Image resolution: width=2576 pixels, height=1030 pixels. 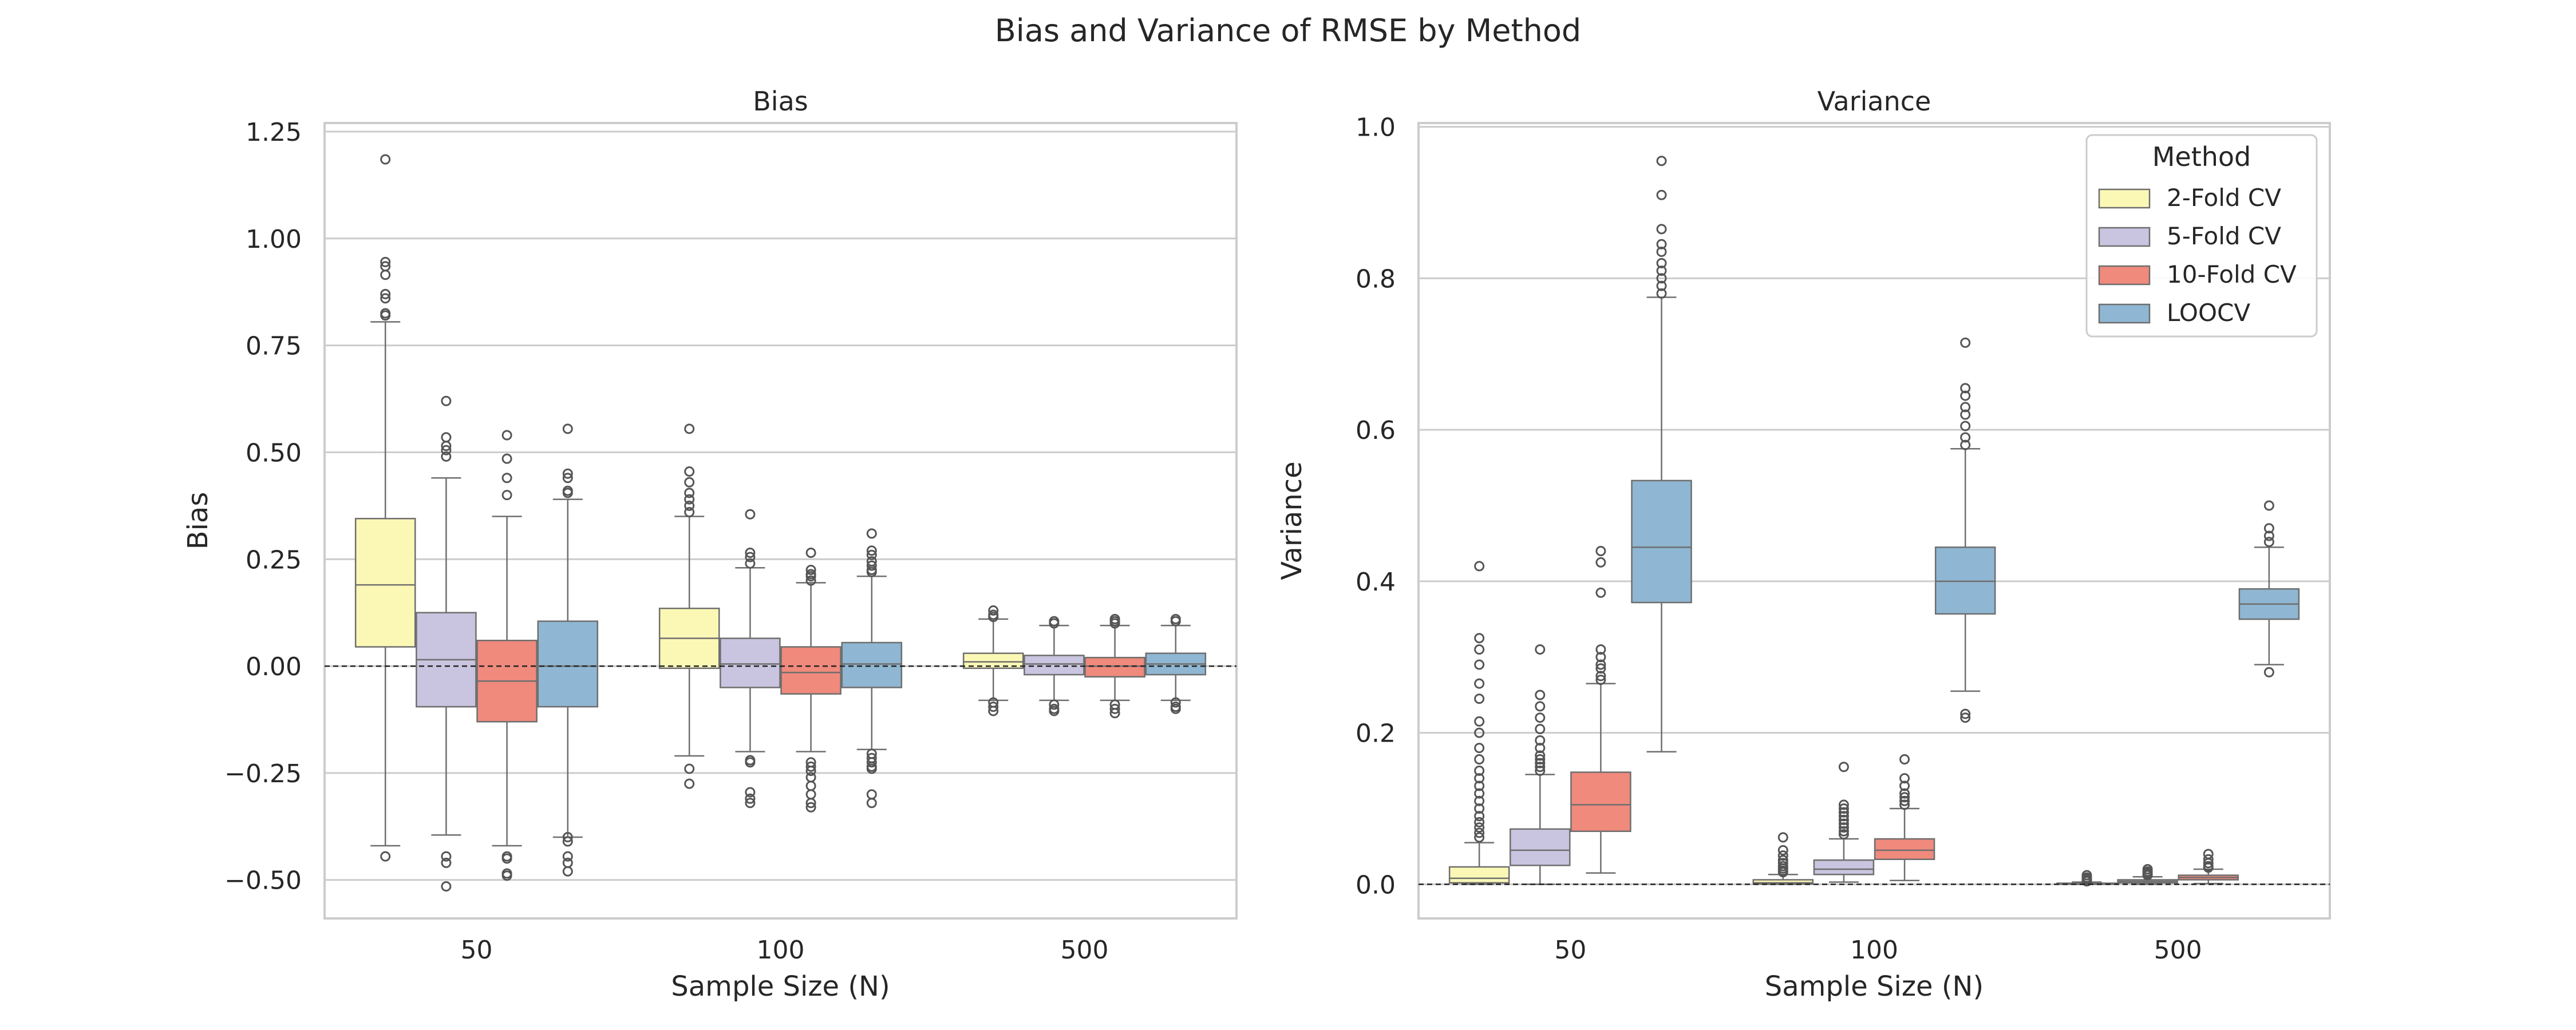 I want to click on box-loocv-n500, so click(x=2269, y=589).